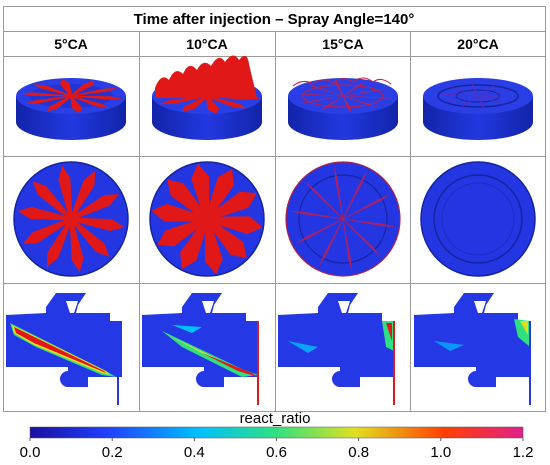  What do you see at coordinates (30, 452) in the screenshot?
I see `colorbar-tick-label: 0.0` at bounding box center [30, 452].